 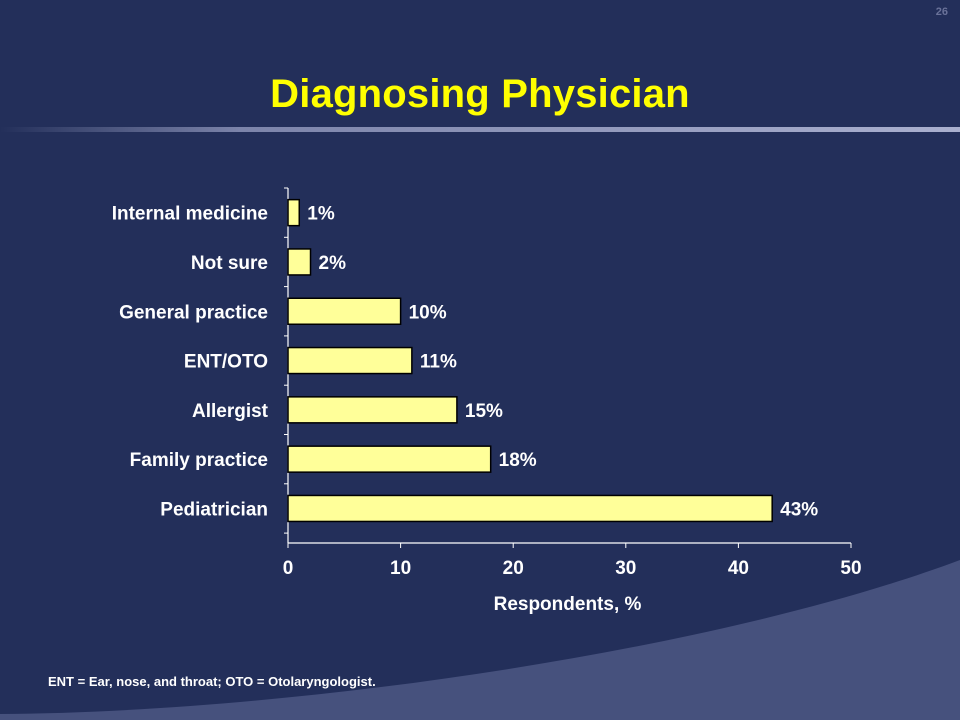 I want to click on x-tick-label: 20, so click(x=513, y=568).